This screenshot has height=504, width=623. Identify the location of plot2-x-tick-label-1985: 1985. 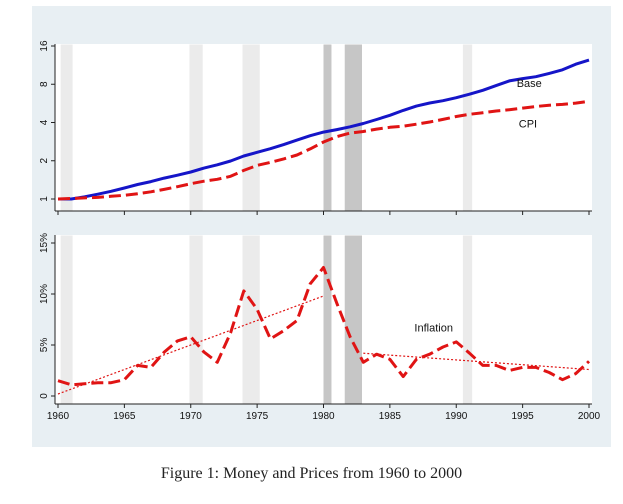
(390, 416).